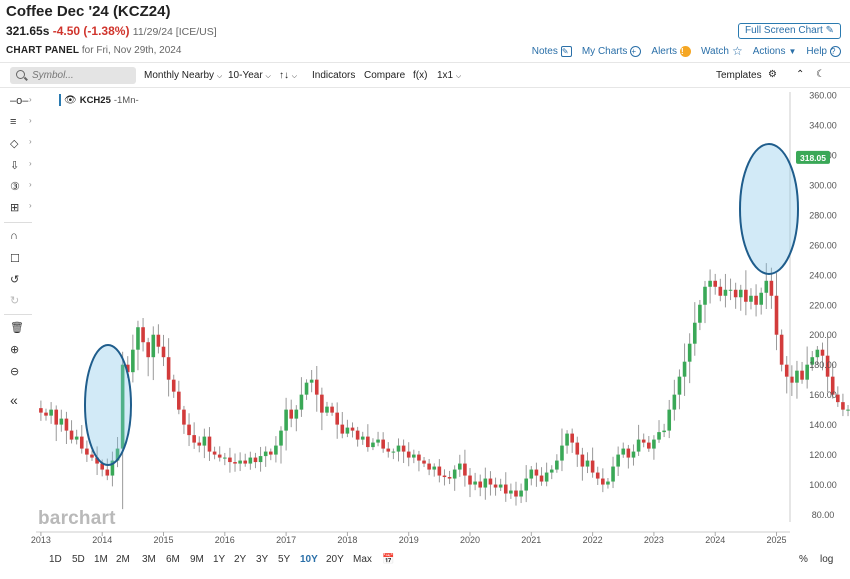 The image size is (850, 579). What do you see at coordinates (823, 185) in the screenshot?
I see `y-tick-label: 300.00` at bounding box center [823, 185].